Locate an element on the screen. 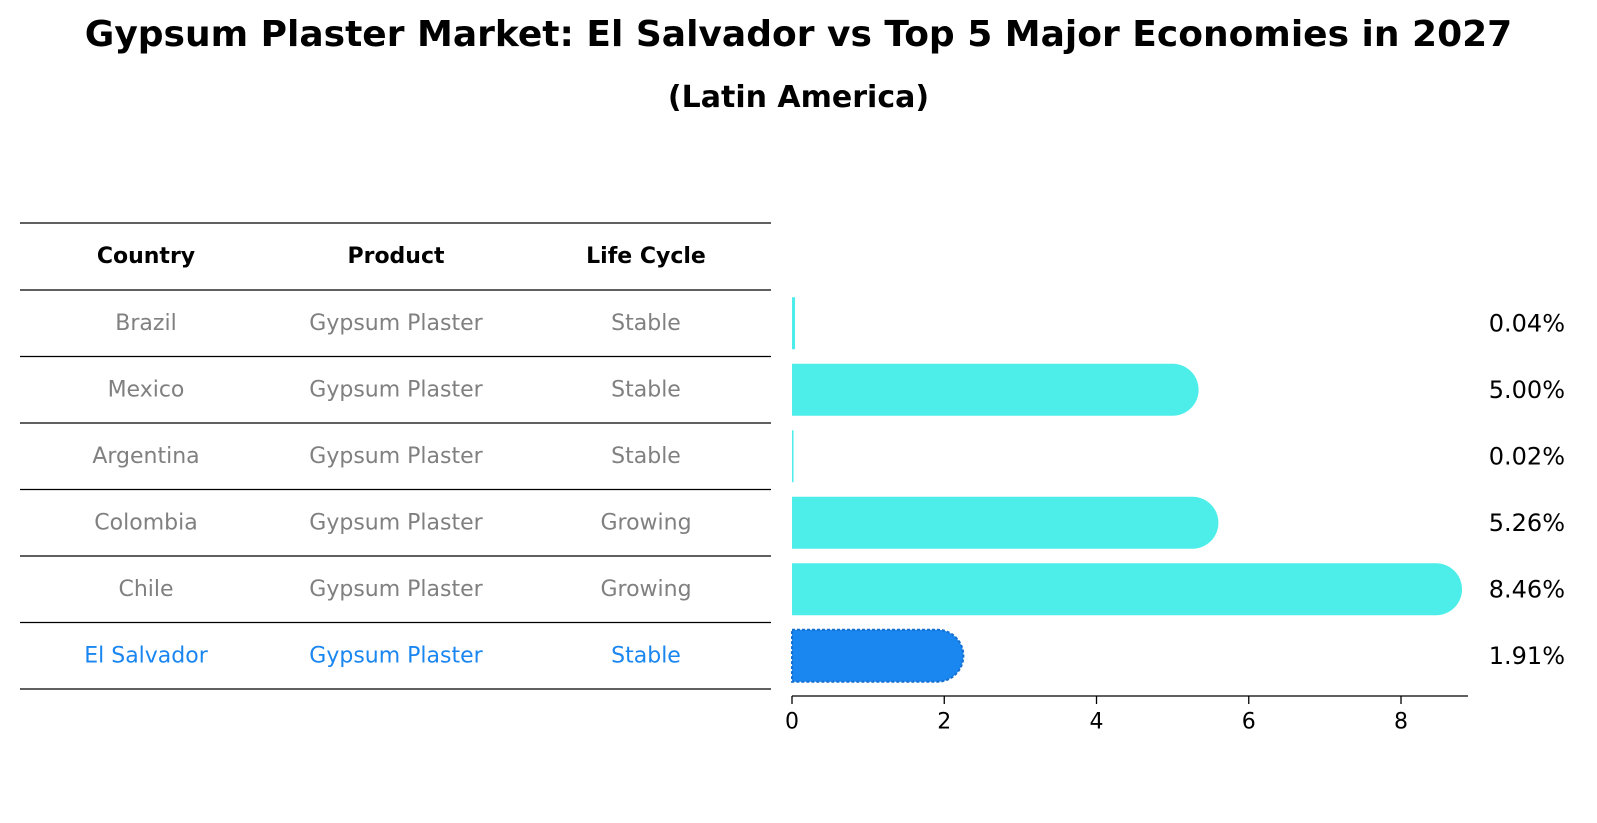 The width and height of the screenshot is (1597, 823). bar-value-label: 8.46% is located at coordinates (1527, 589).